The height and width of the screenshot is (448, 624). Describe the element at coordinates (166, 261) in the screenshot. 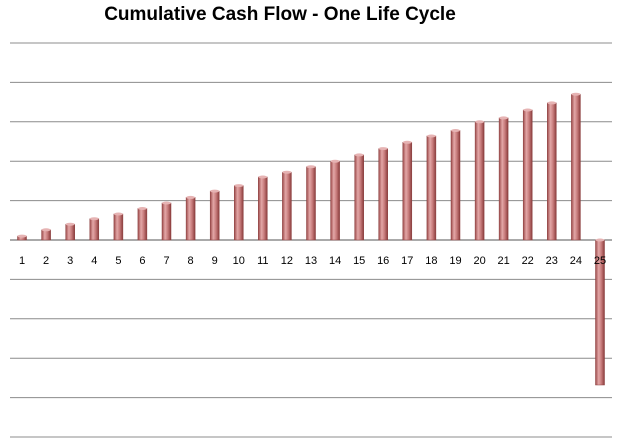

I see `x-tick-label: 7` at that location.